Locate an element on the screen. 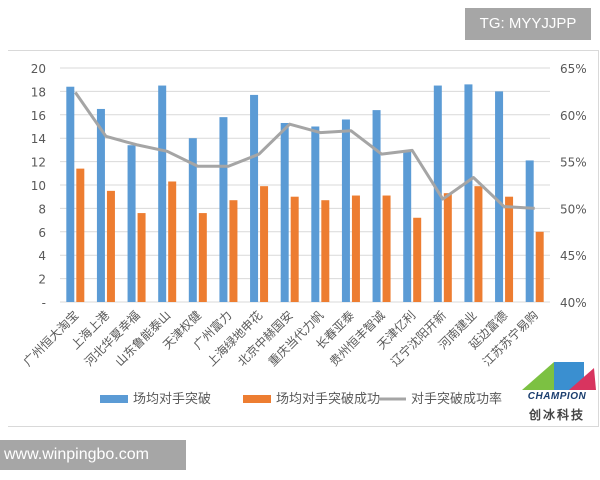 This screenshot has width=600, height=480. y-left-tick-label: 8 is located at coordinates (42, 209).